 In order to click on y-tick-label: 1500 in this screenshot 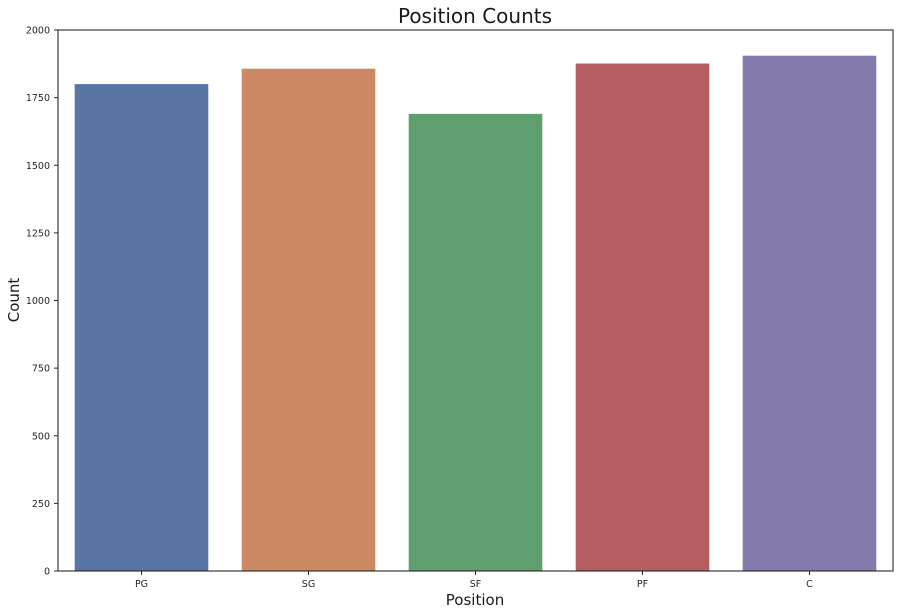, I will do `click(38, 166)`.